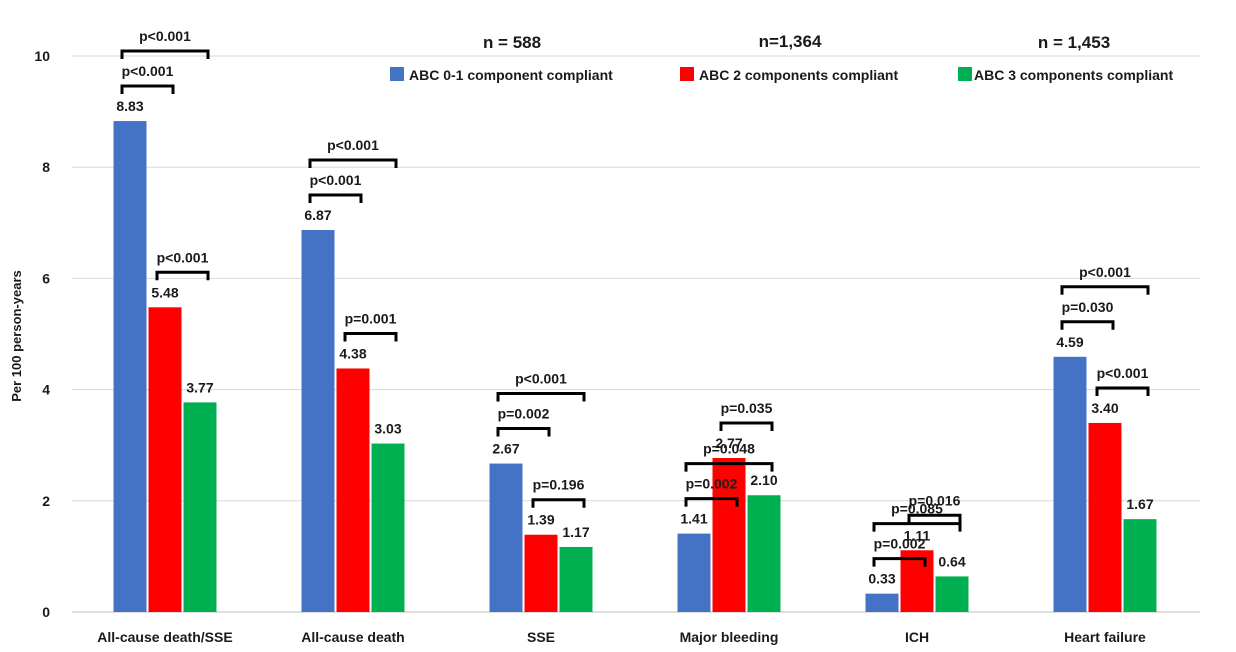 This screenshot has width=1236, height=652. I want to click on legend-swatch-blue, so click(397, 74).